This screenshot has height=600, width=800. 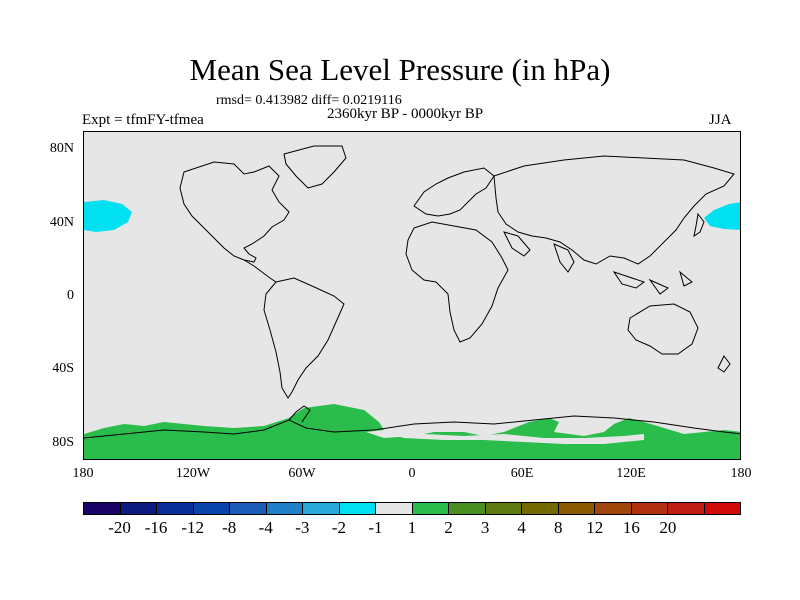 I want to click on season-label: JJA, so click(x=720, y=120).